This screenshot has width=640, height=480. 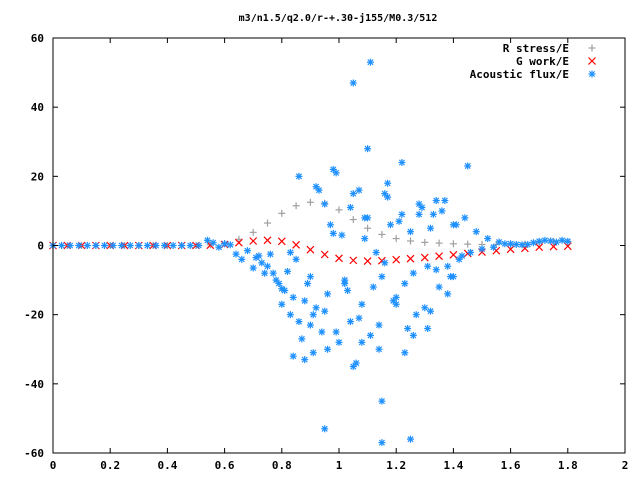 I want to click on legend-label: G work/E, so click(x=542, y=61).